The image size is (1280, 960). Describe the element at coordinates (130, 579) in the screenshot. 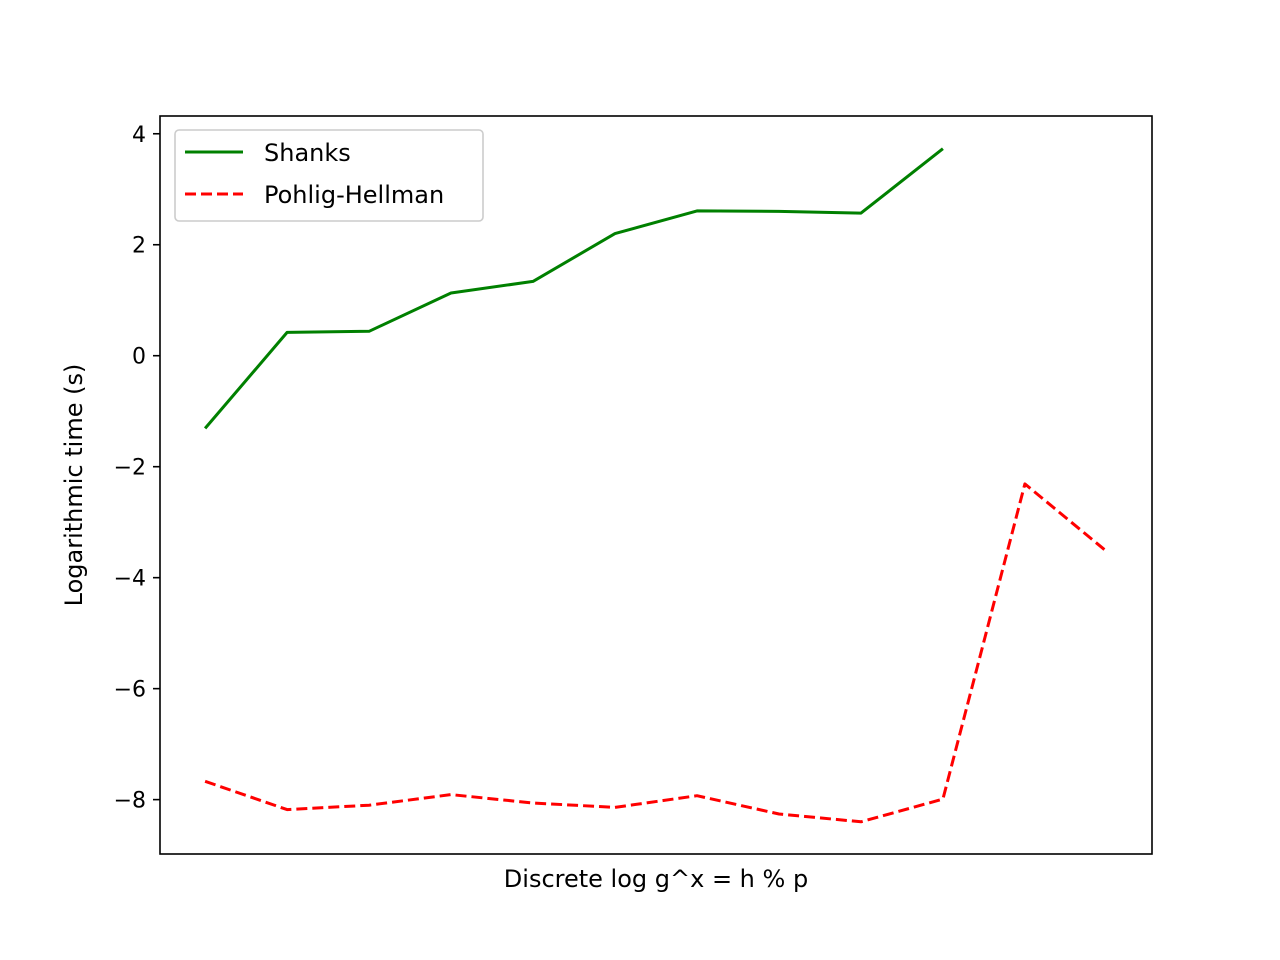

I see `y-tick-label: −4` at that location.